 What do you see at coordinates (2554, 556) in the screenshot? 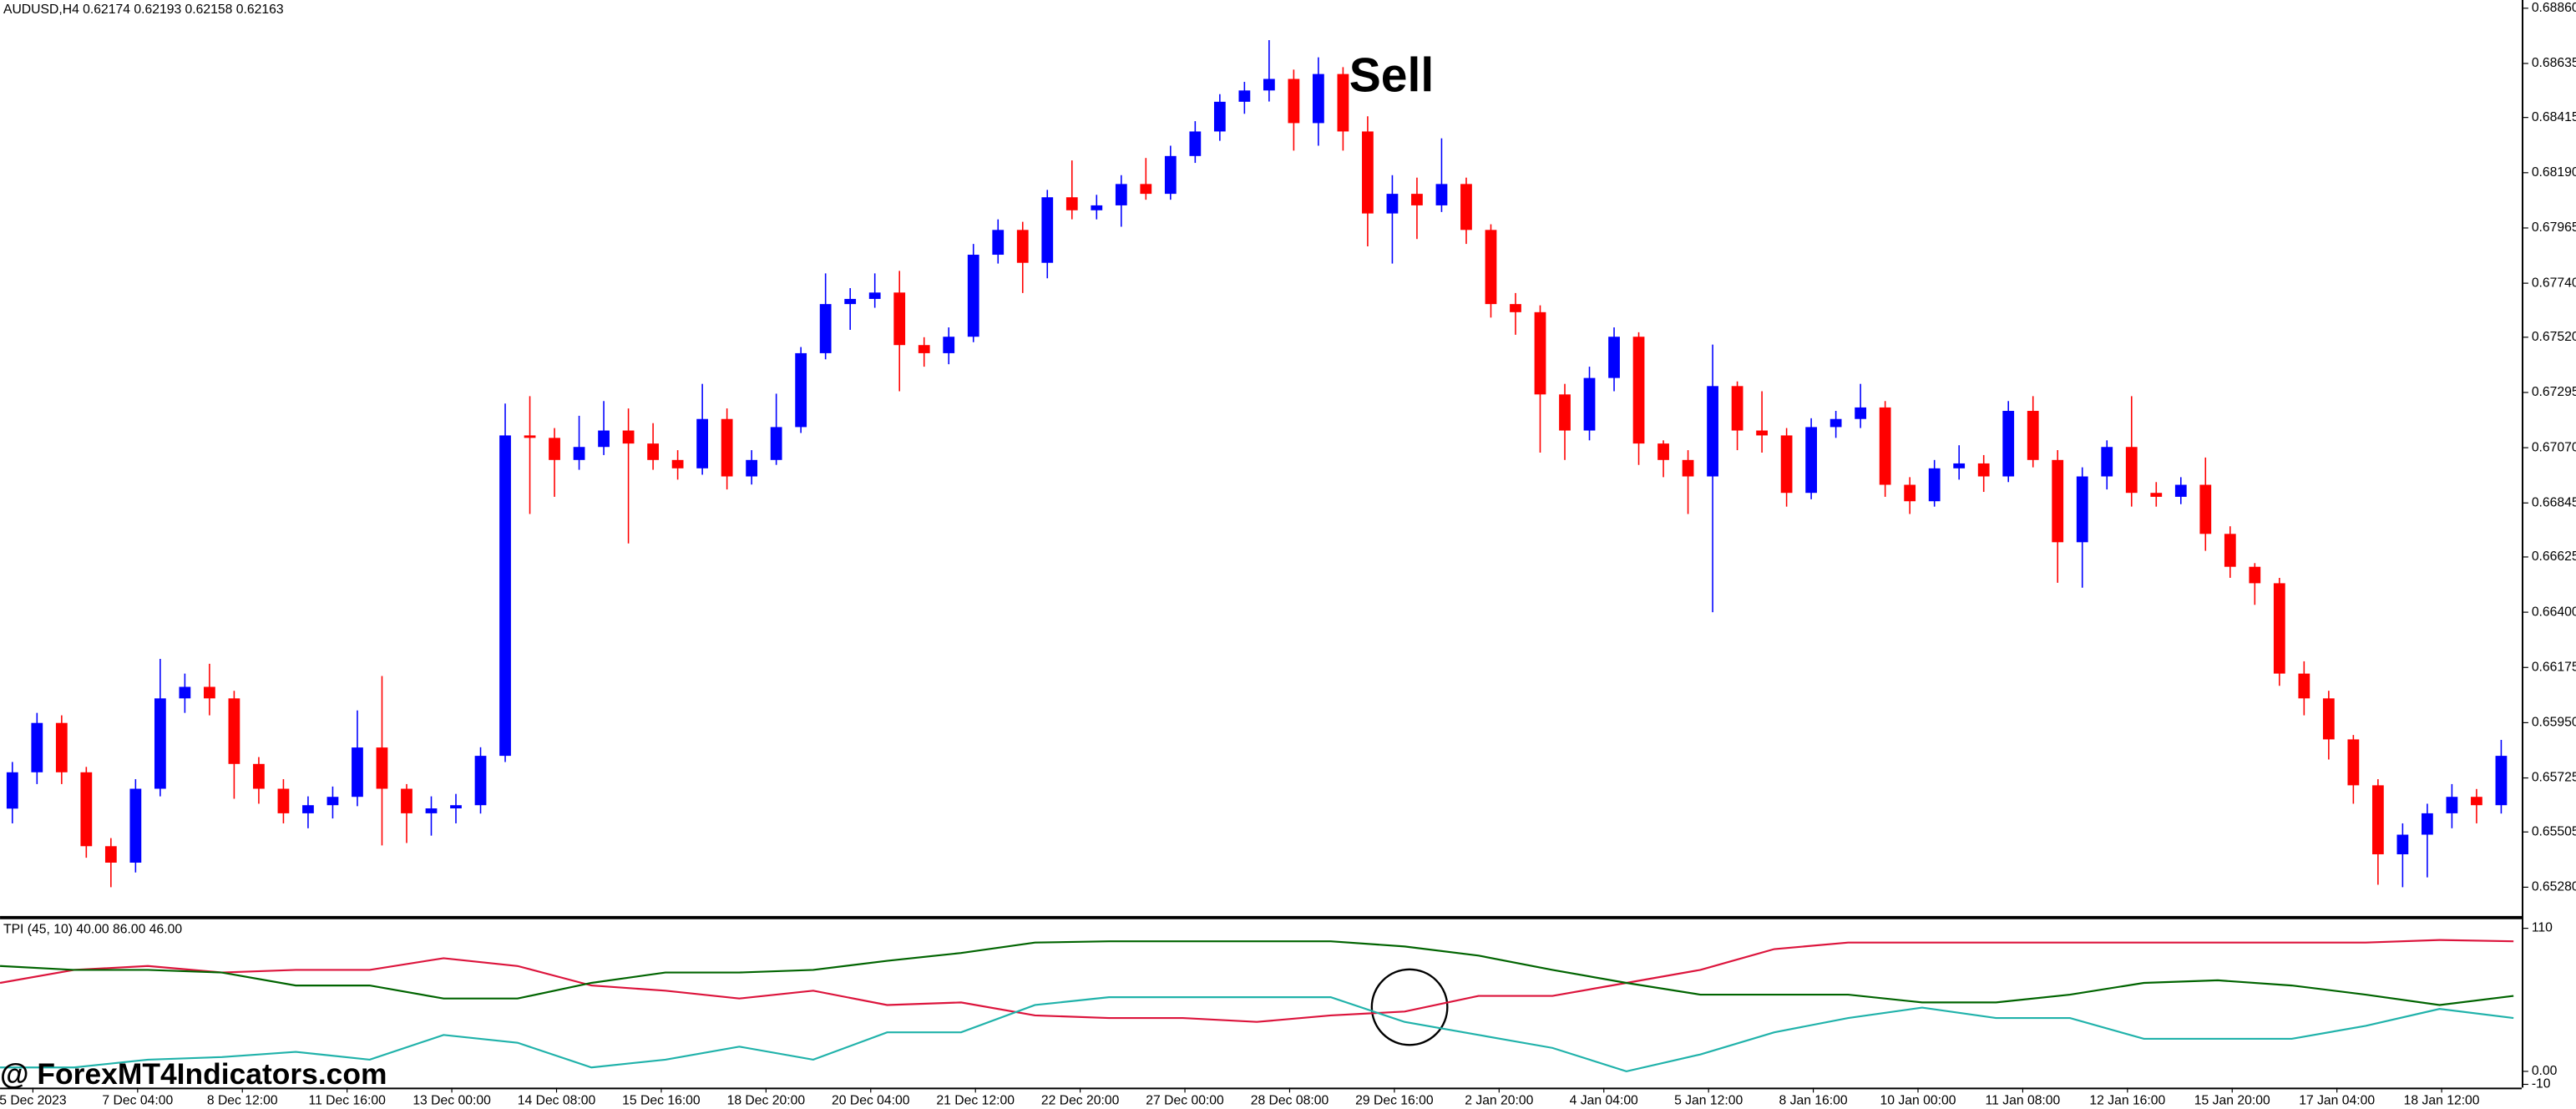
I see `y-tick-label: 0.66625` at bounding box center [2554, 556].